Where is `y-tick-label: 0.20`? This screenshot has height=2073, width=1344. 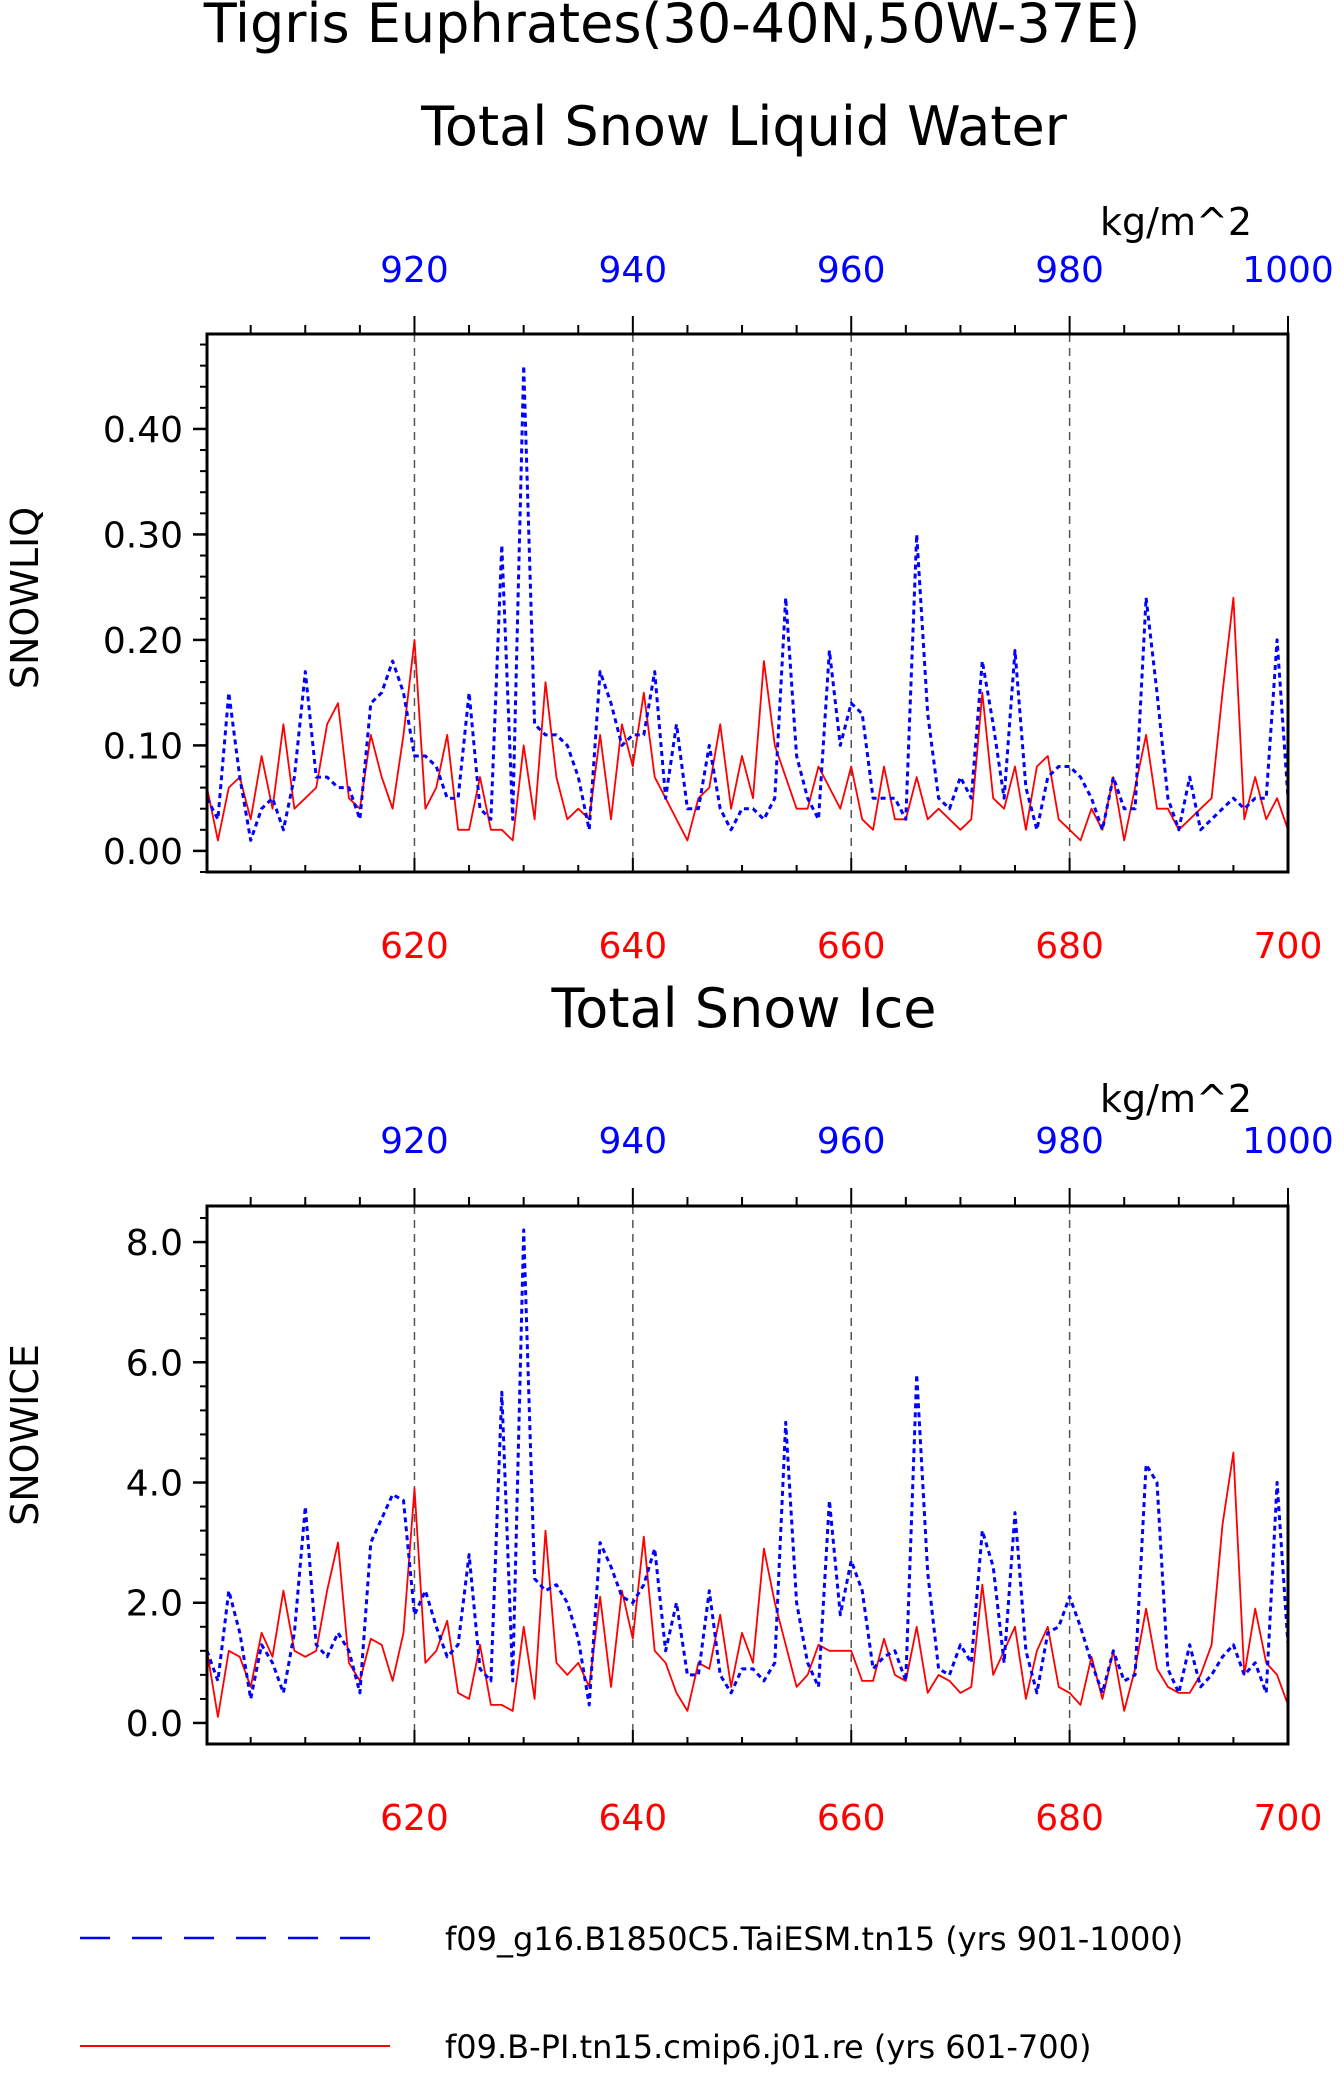 y-tick-label: 0.20 is located at coordinates (143, 641).